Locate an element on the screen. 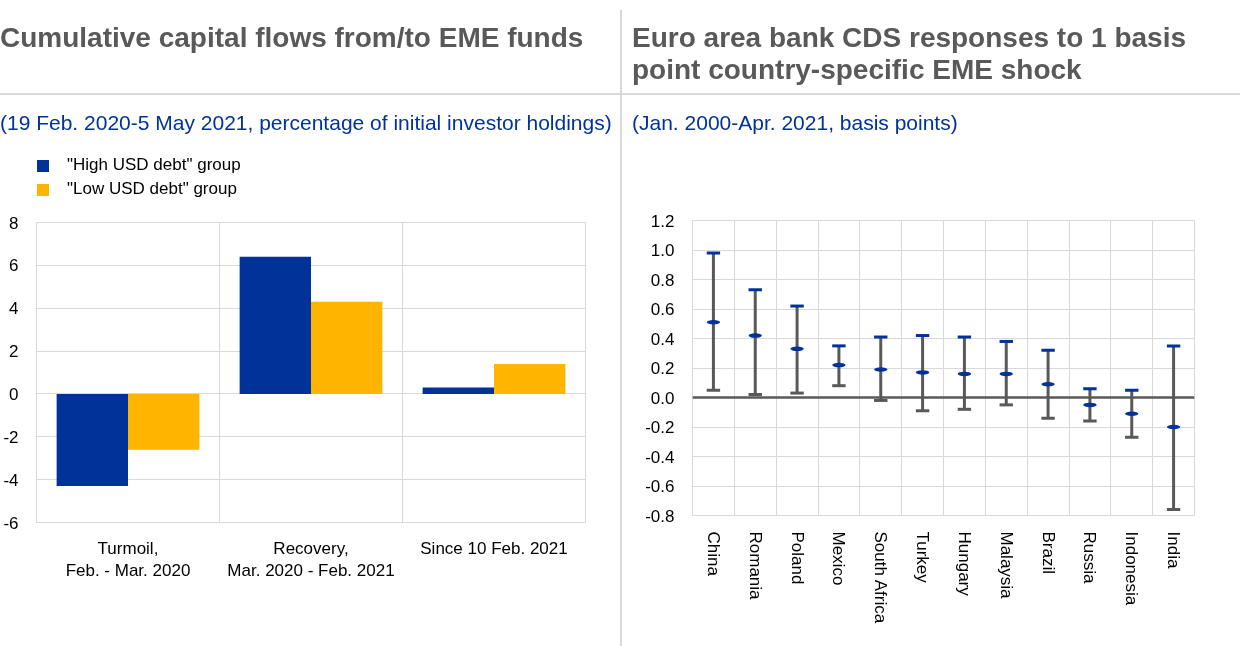 The width and height of the screenshot is (1240, 646). y-tick-label: -0.8 is located at coordinates (660, 516).